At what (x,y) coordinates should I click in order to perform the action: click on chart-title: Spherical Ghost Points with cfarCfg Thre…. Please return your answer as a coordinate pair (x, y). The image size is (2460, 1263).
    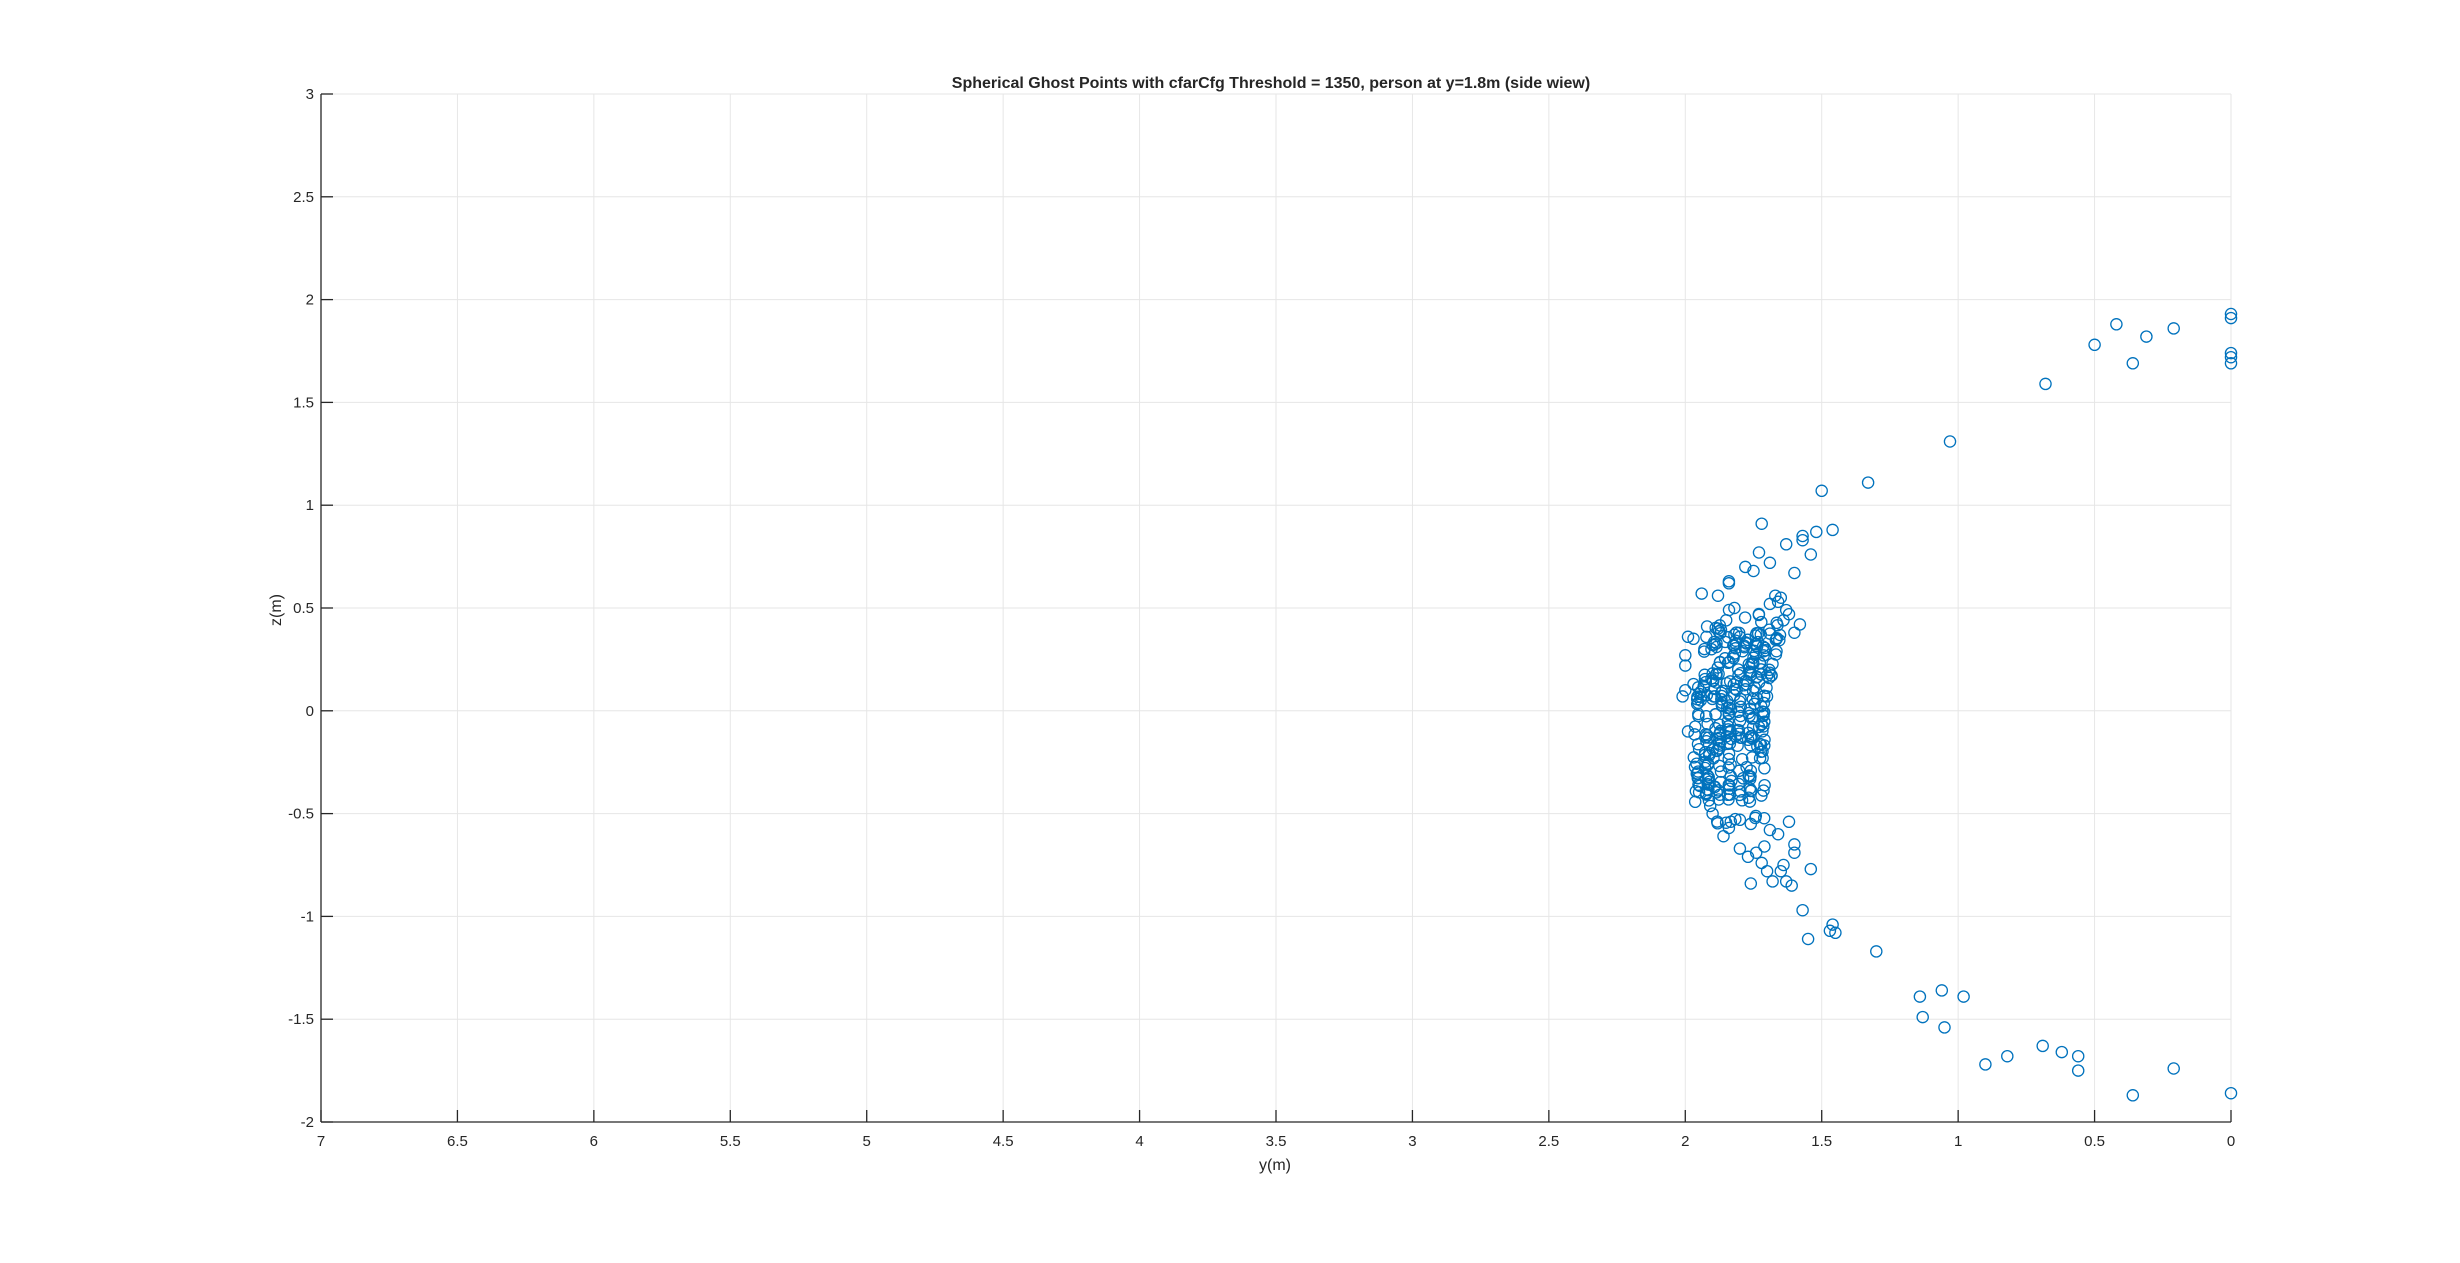
    Looking at the image, I should click on (1271, 83).